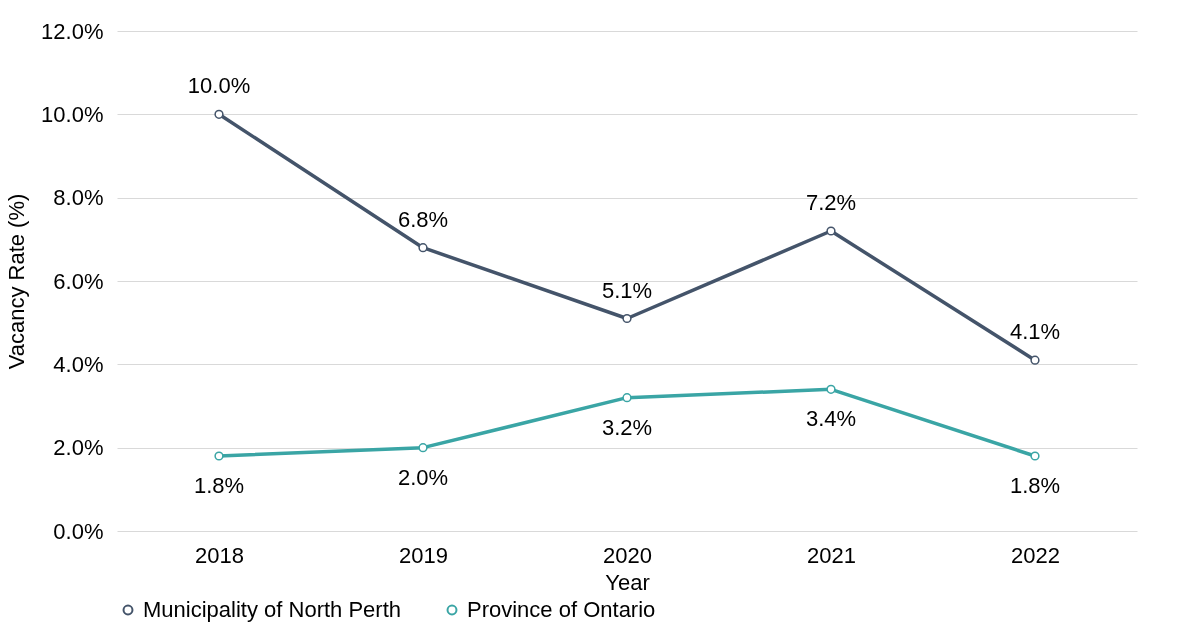 This screenshot has height=636, width=1180. I want to click on legend-label: Municipality of North Perth, so click(272, 609).